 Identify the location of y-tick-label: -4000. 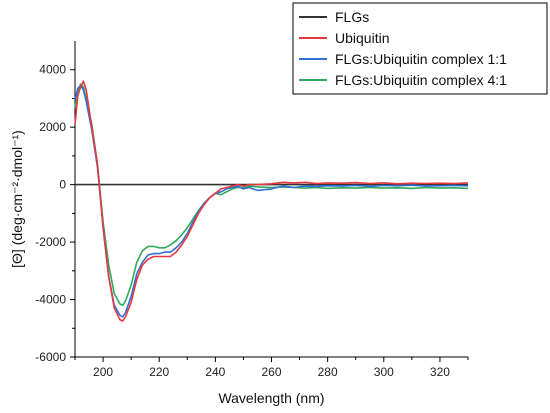
(50, 300).